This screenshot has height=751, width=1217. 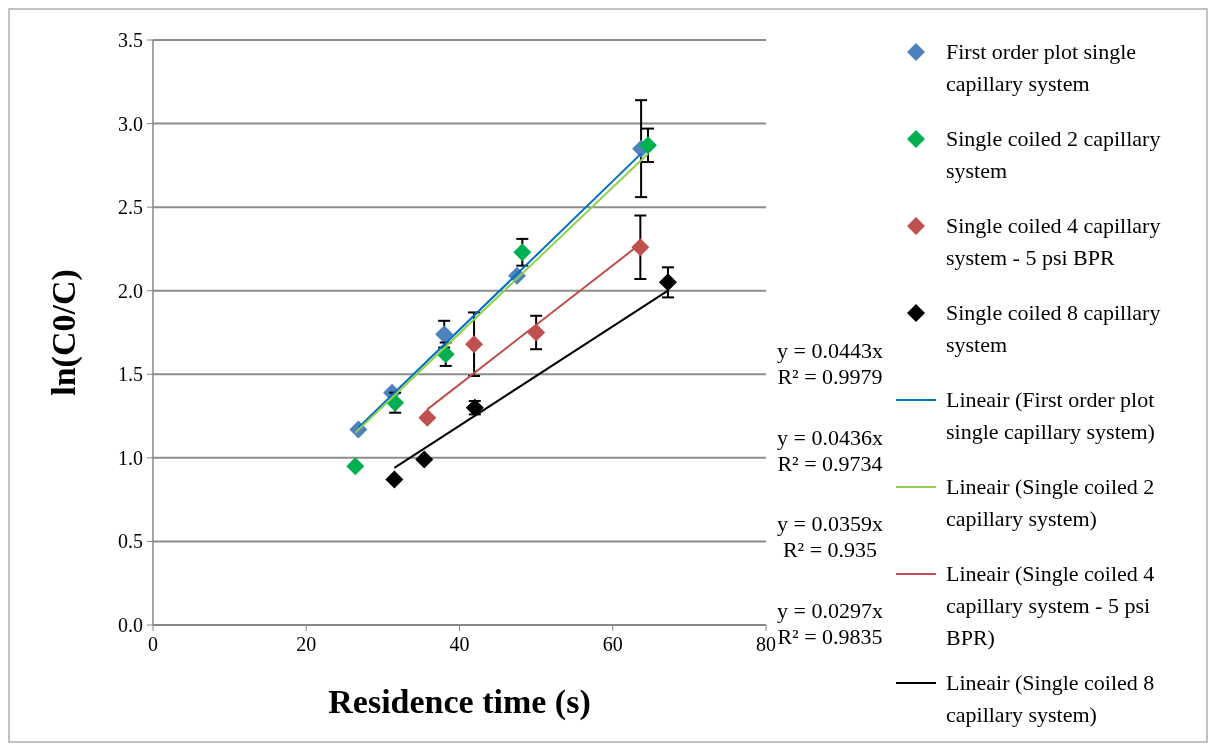 I want to click on y-tick-label: 2.0, so click(x=130, y=290).